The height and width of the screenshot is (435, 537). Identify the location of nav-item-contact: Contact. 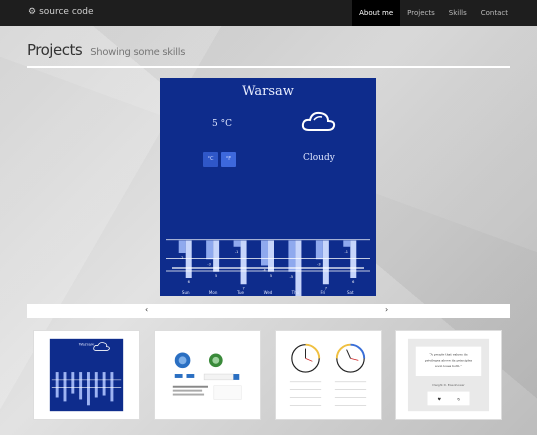
(494, 13).